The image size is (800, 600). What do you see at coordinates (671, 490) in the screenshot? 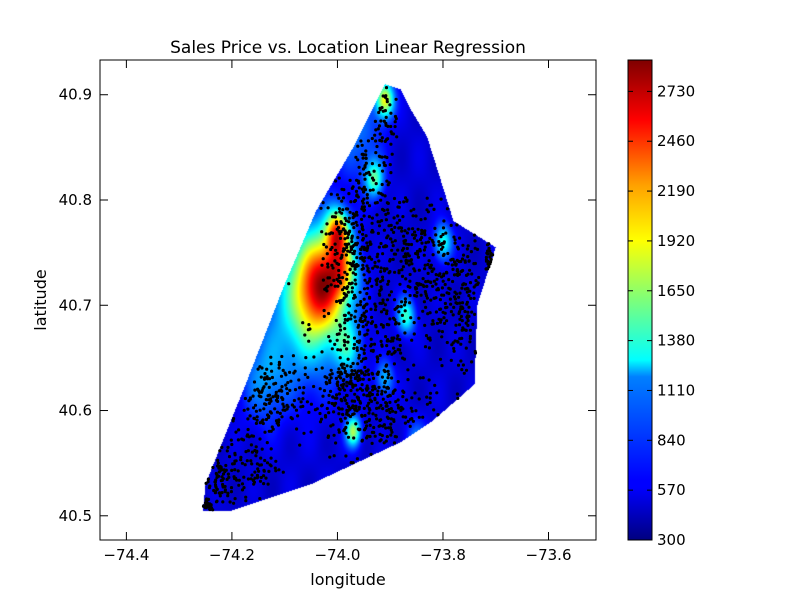
I see `colorbar-tick-label: 570` at bounding box center [671, 490].